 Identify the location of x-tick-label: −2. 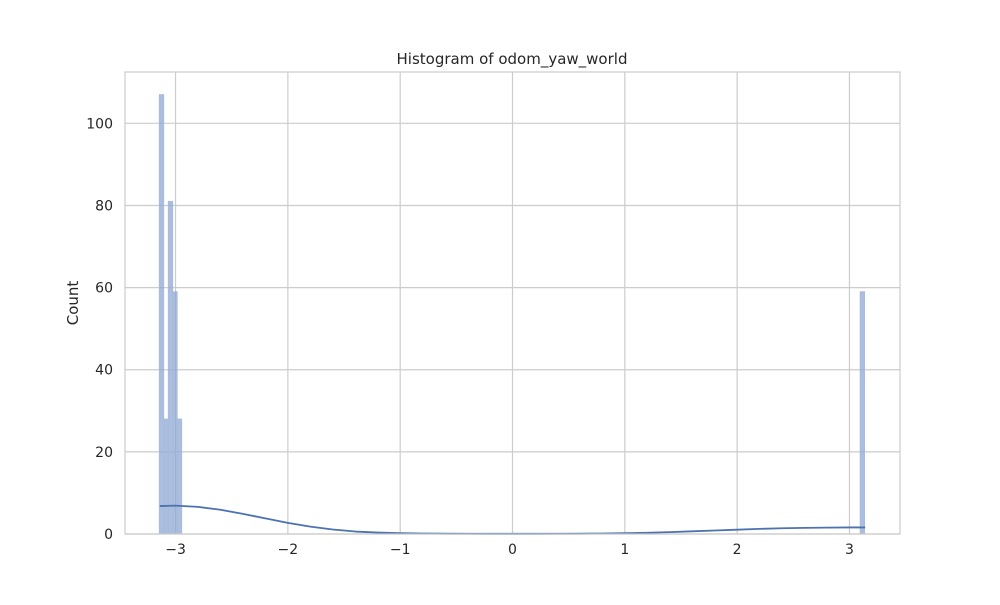
(288, 550).